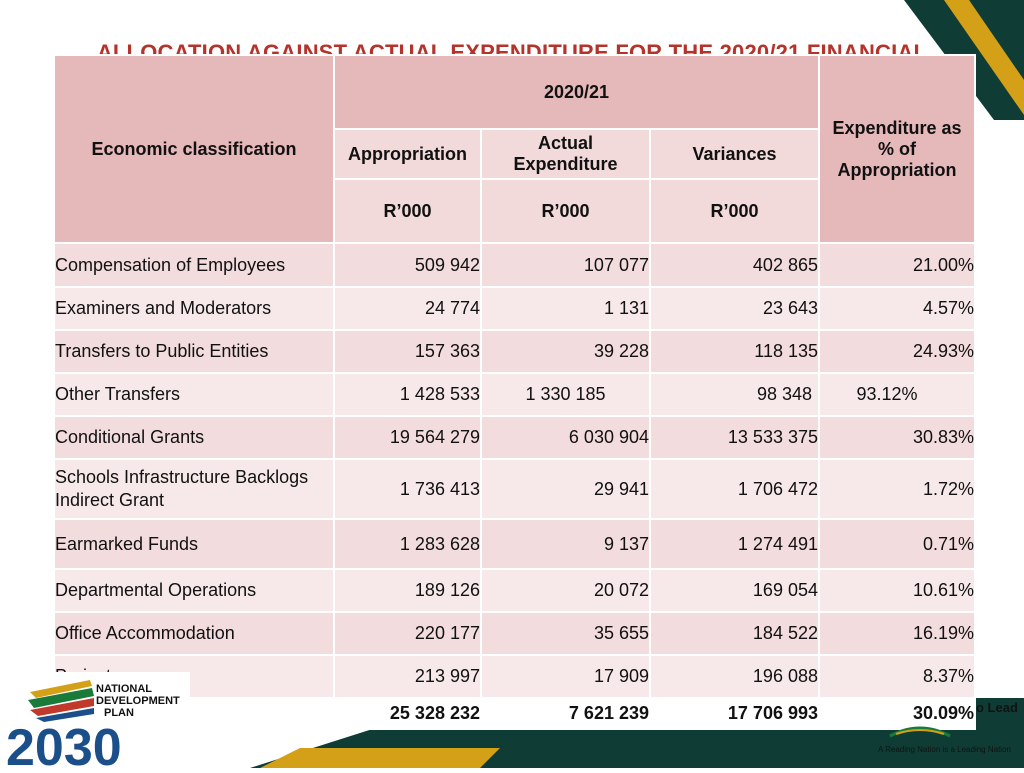  What do you see at coordinates (407, 544) in the screenshot?
I see `row-appropriation: 1 283 628` at bounding box center [407, 544].